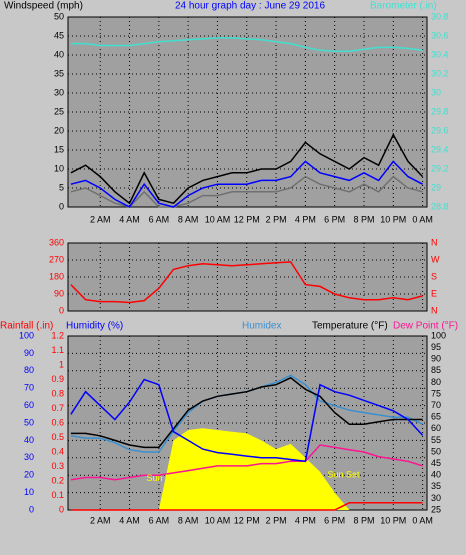 The image size is (466, 555). Describe the element at coordinates (57, 451) in the screenshot. I see `y-tick-label: 0.4` at that location.